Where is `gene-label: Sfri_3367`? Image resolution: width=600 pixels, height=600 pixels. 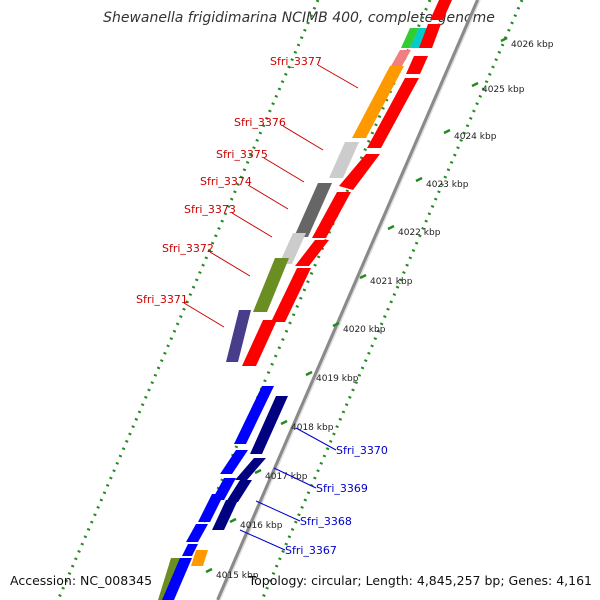 gene-label: Sfri_3367 is located at coordinates (311, 550).